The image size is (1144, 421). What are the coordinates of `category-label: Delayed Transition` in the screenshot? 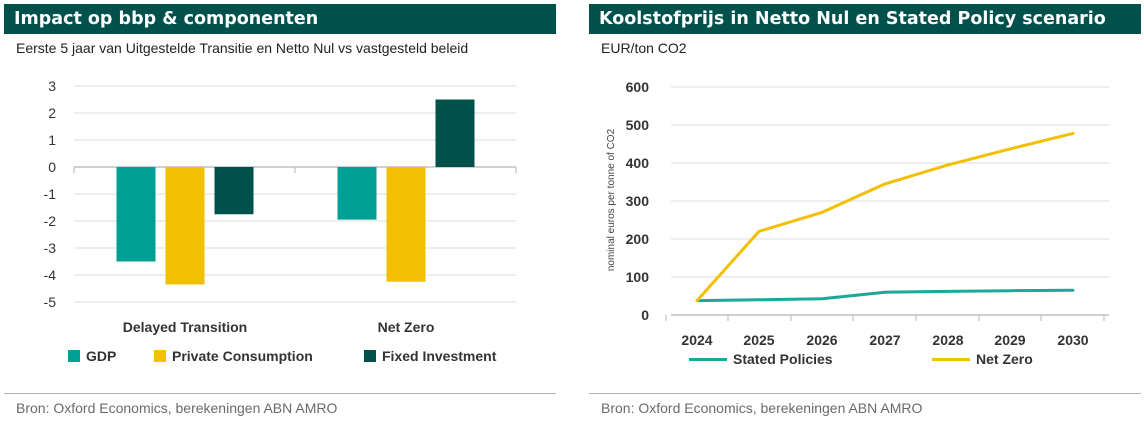 It's located at (185, 327).